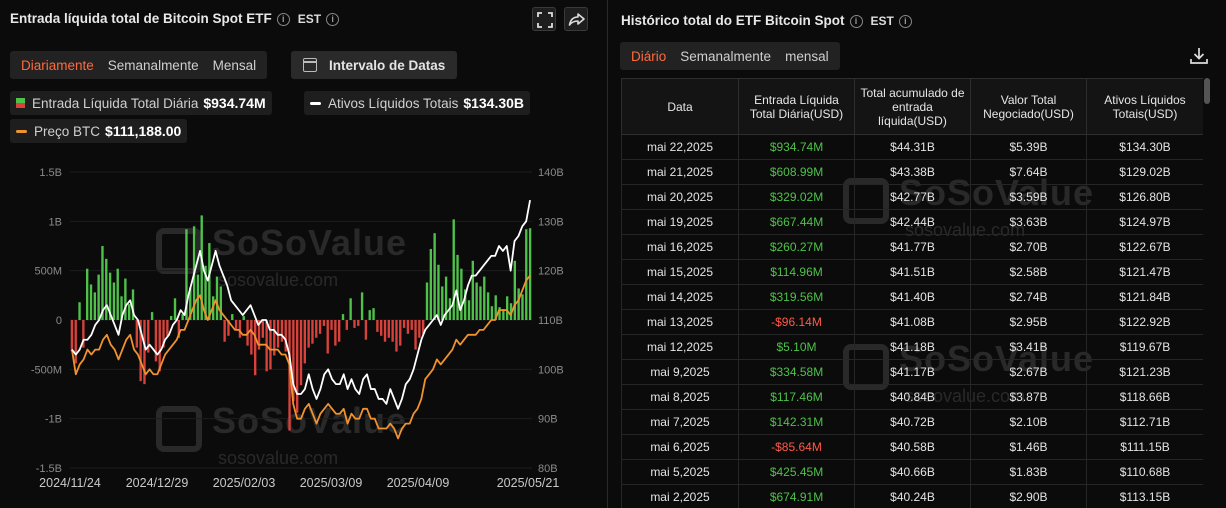 The height and width of the screenshot is (508, 1226). Describe the element at coordinates (1028, 106) in the screenshot. I see `column-header: Valor Total Negociado(USD)` at that location.